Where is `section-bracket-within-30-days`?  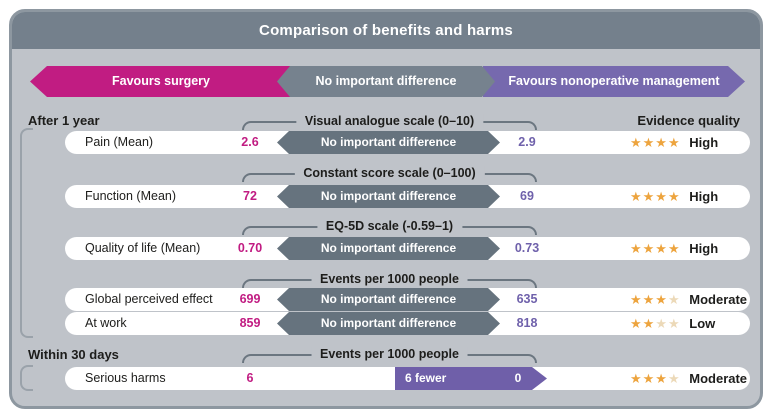
section-bracket-within-30-days is located at coordinates (26, 378).